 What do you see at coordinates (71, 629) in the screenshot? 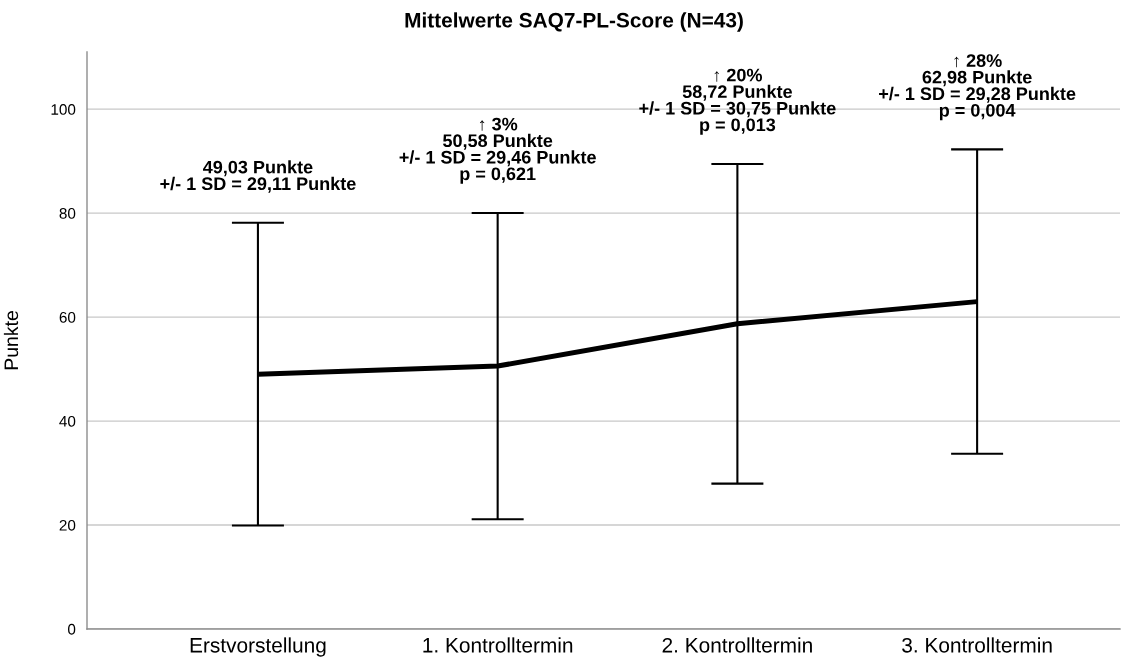
I see `y-tick-label: 0` at bounding box center [71, 629].